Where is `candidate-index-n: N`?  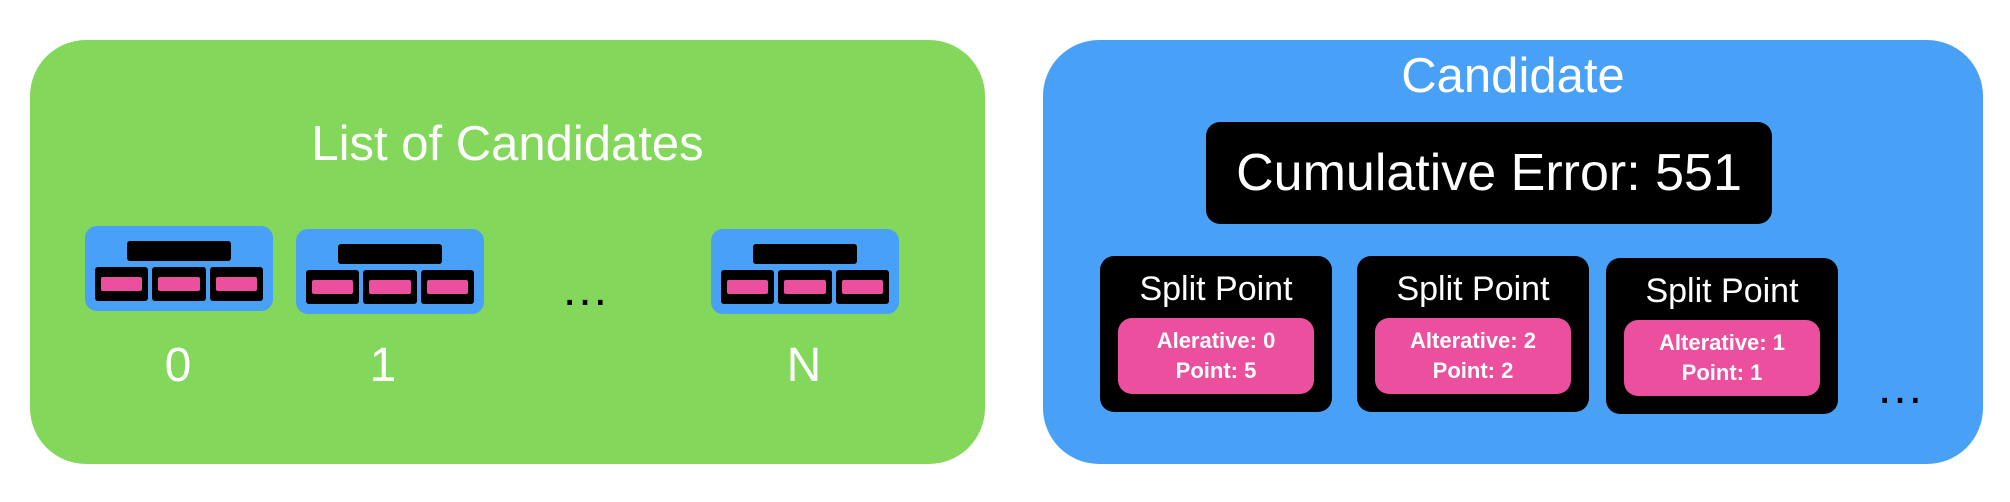
candidate-index-n: N is located at coordinates (804, 365).